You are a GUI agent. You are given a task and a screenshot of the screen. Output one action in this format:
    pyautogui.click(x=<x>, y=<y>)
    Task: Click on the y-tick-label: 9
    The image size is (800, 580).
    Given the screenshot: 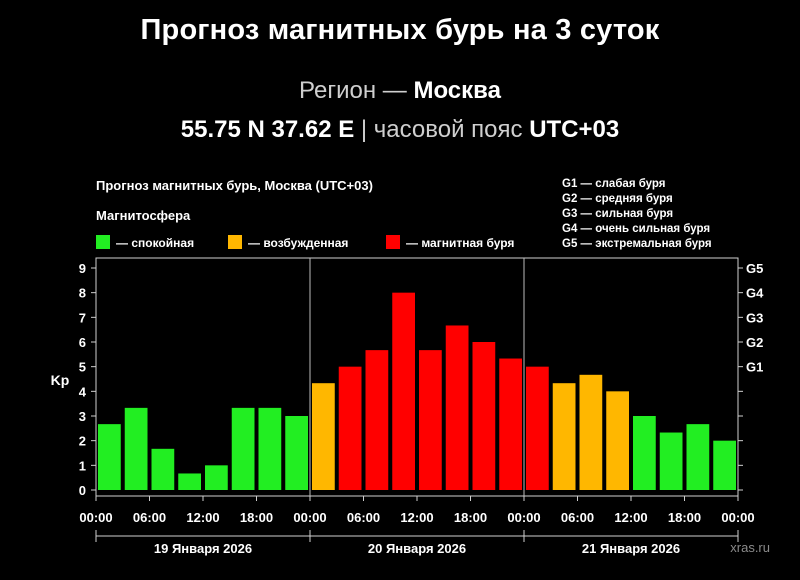 What is the action you would take?
    pyautogui.click(x=82, y=268)
    